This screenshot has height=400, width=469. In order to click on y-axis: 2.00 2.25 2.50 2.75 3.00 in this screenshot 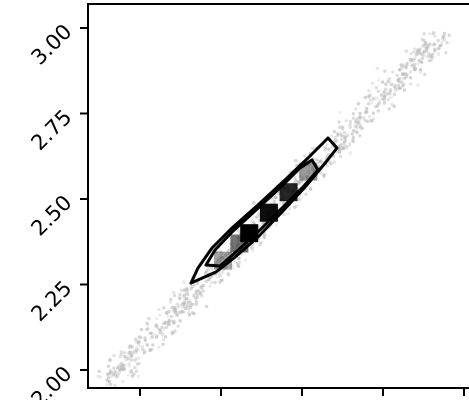, I will do `click(57, 210)`.